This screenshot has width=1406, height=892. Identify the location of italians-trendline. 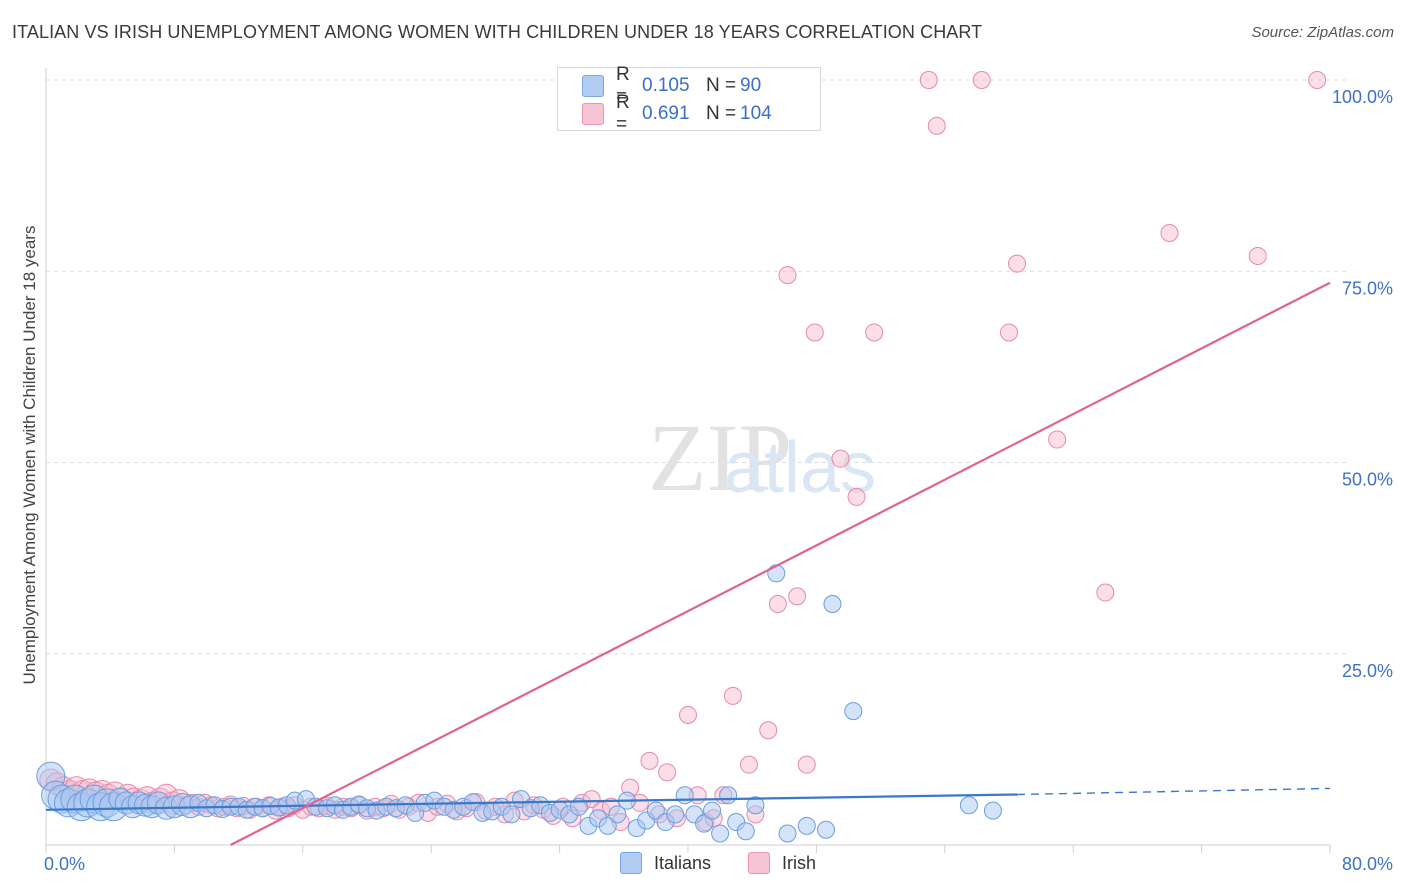
(531, 802).